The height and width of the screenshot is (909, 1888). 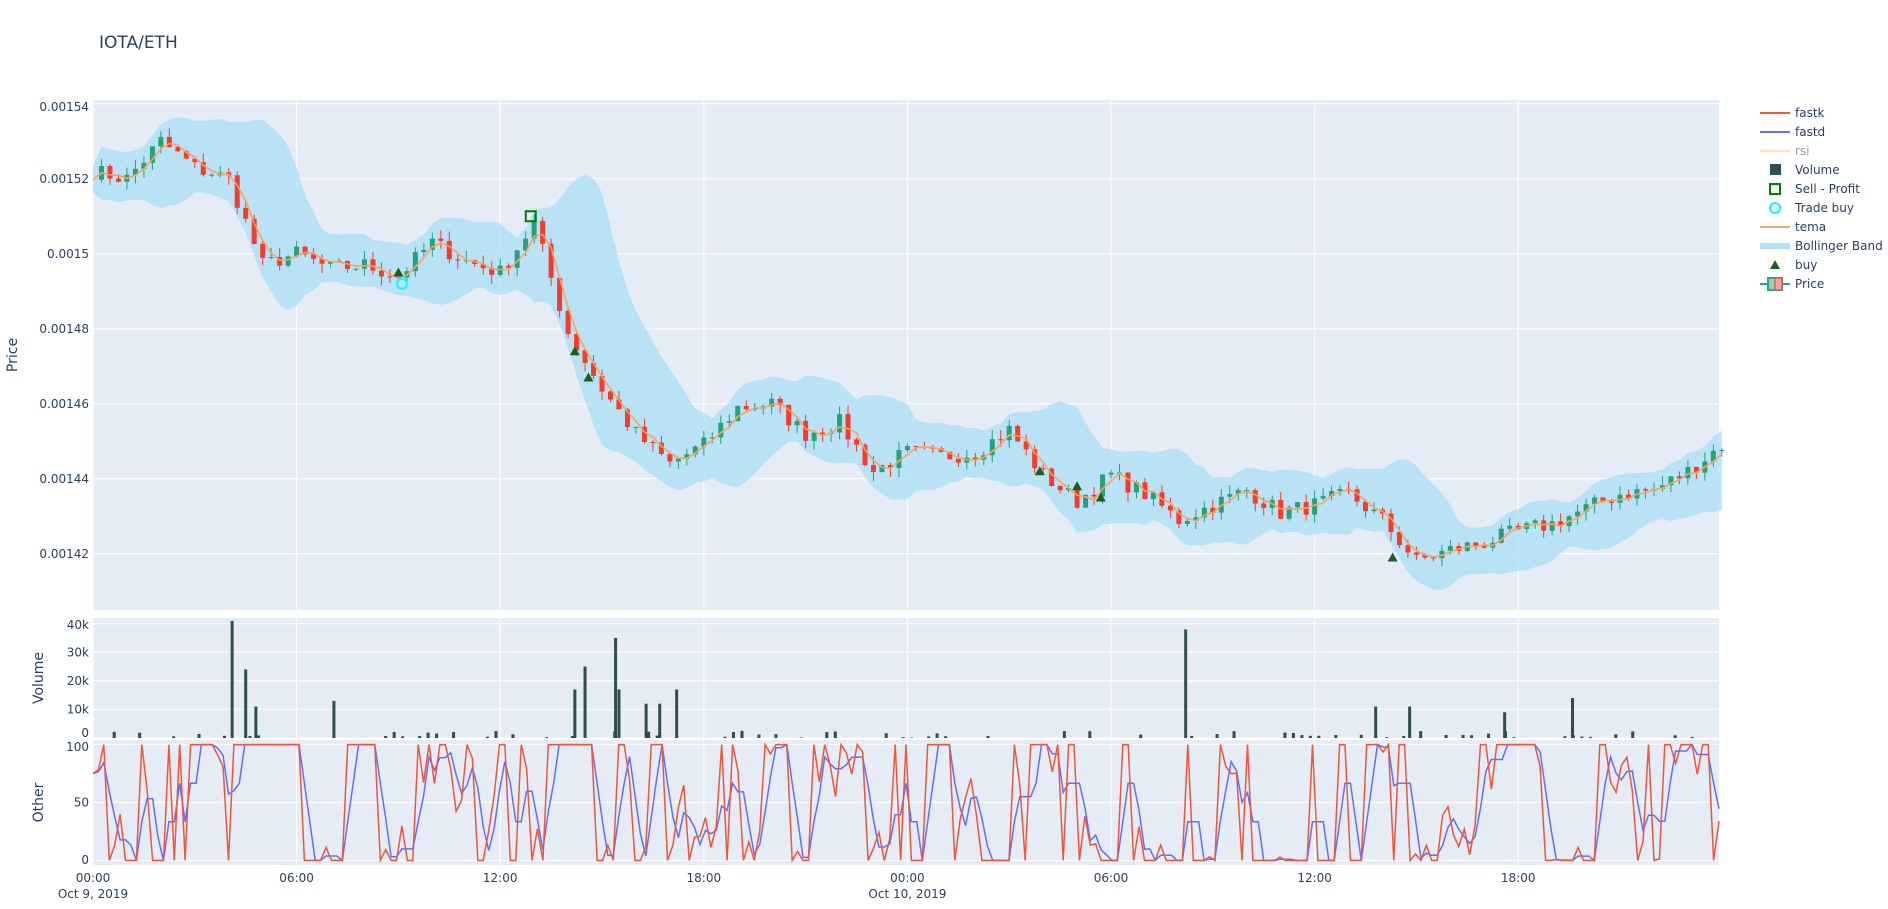 I want to click on price-ytick-label: 0.00142, so click(x=64, y=554).